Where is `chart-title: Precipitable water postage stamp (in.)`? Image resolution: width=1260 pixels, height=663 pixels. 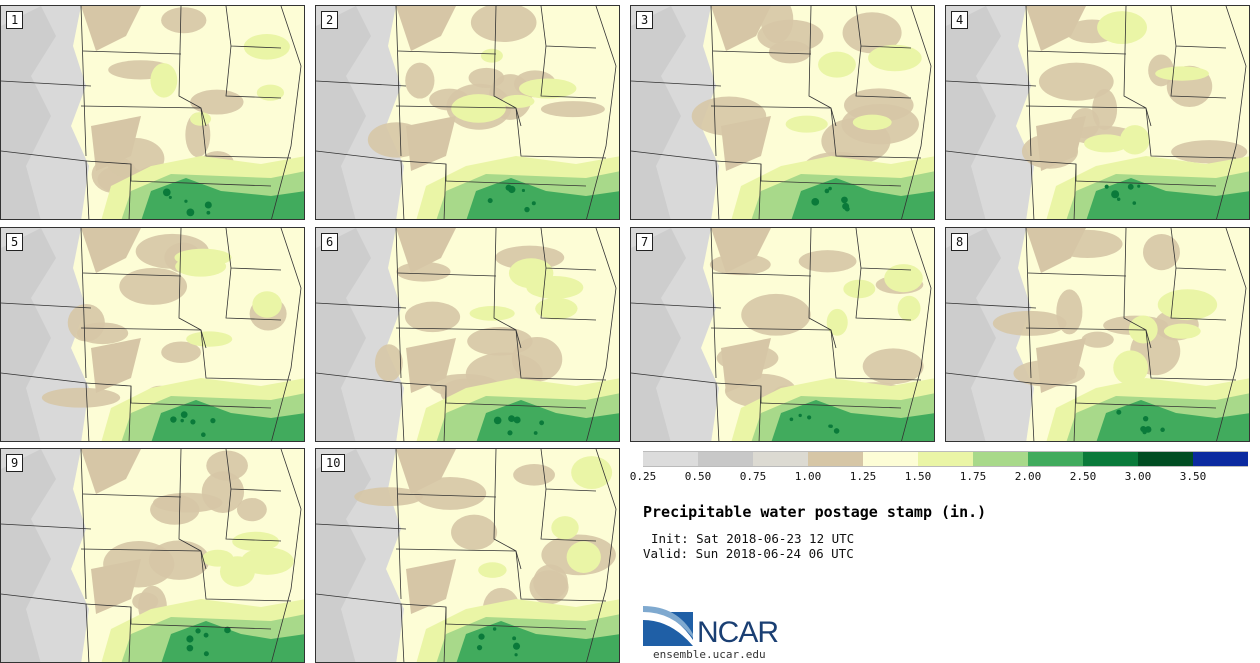
chart-title: Precipitable water postage stamp (in.) is located at coordinates (815, 512).